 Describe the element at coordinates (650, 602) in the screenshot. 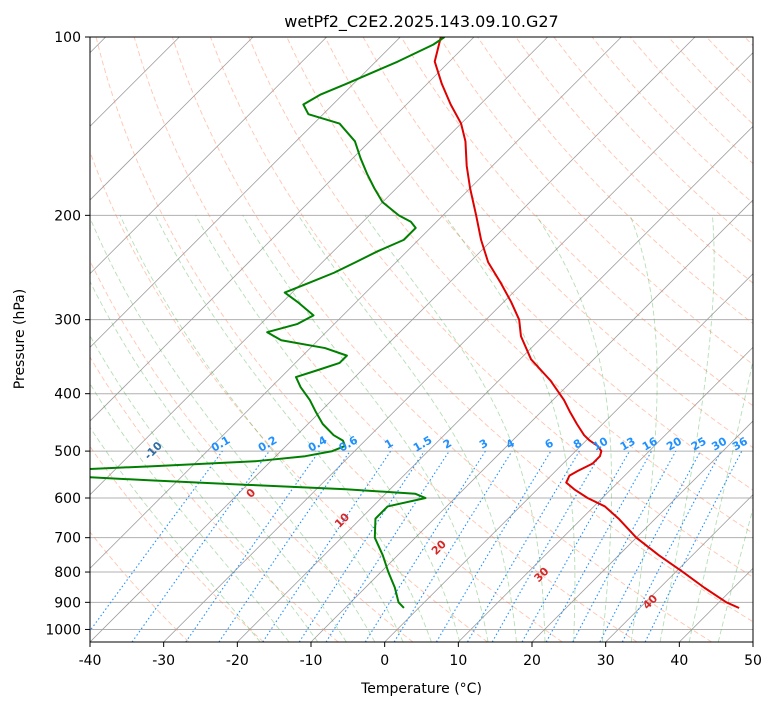

I see `dry-adiabat-label: 40` at that location.